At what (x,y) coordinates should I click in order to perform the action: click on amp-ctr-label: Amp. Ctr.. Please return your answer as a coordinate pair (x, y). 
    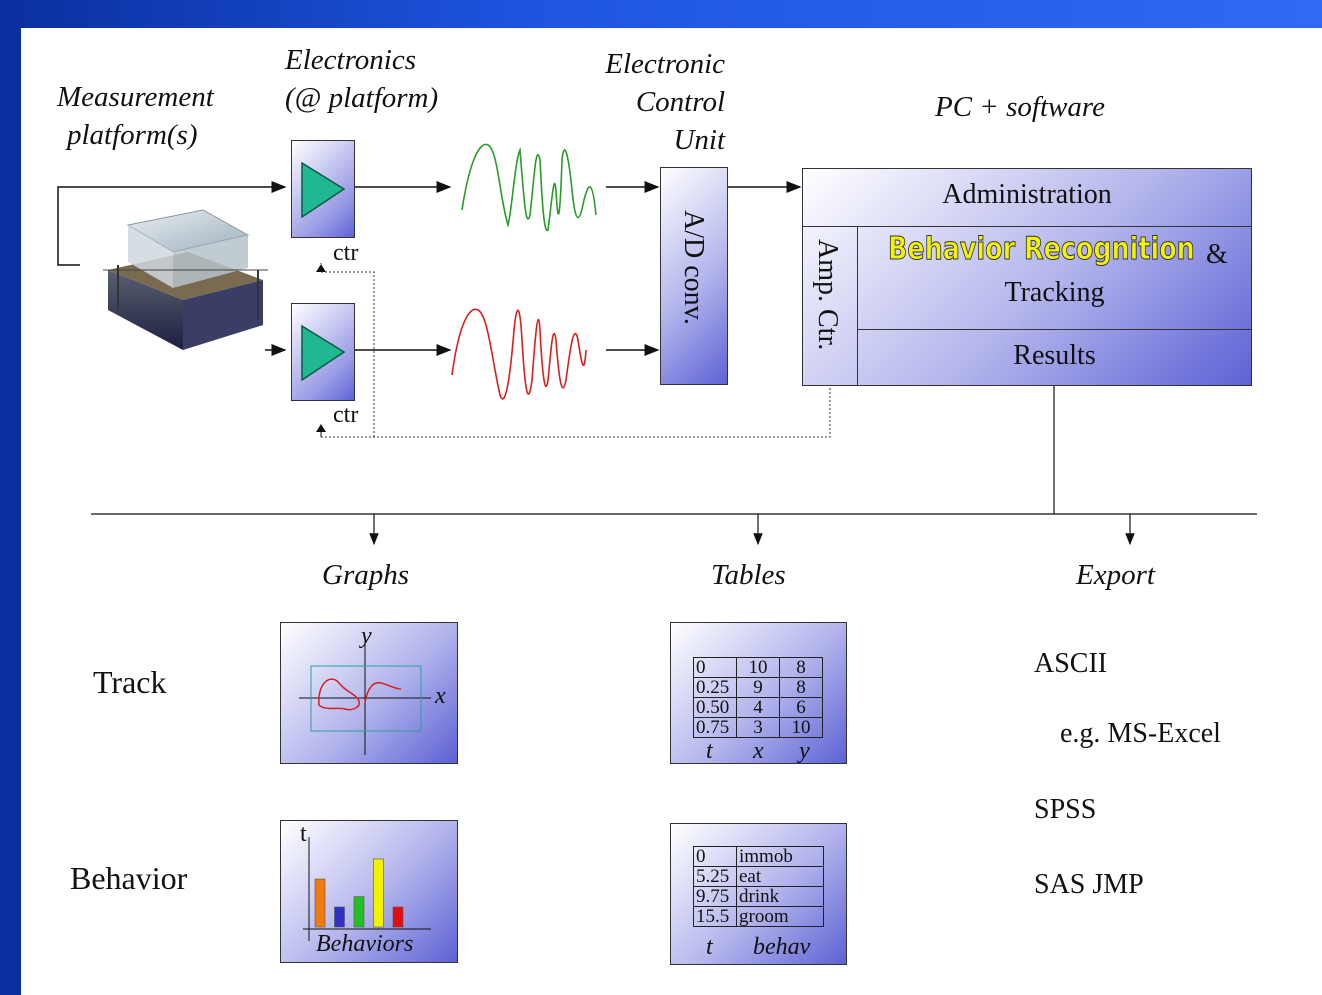
    Looking at the image, I should click on (827, 295).